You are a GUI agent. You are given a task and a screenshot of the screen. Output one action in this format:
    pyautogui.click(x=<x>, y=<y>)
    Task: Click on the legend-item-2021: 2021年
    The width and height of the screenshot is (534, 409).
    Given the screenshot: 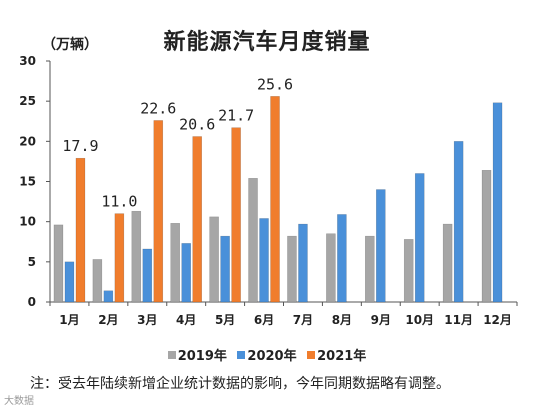 What is the action you would take?
    pyautogui.click(x=336, y=354)
    